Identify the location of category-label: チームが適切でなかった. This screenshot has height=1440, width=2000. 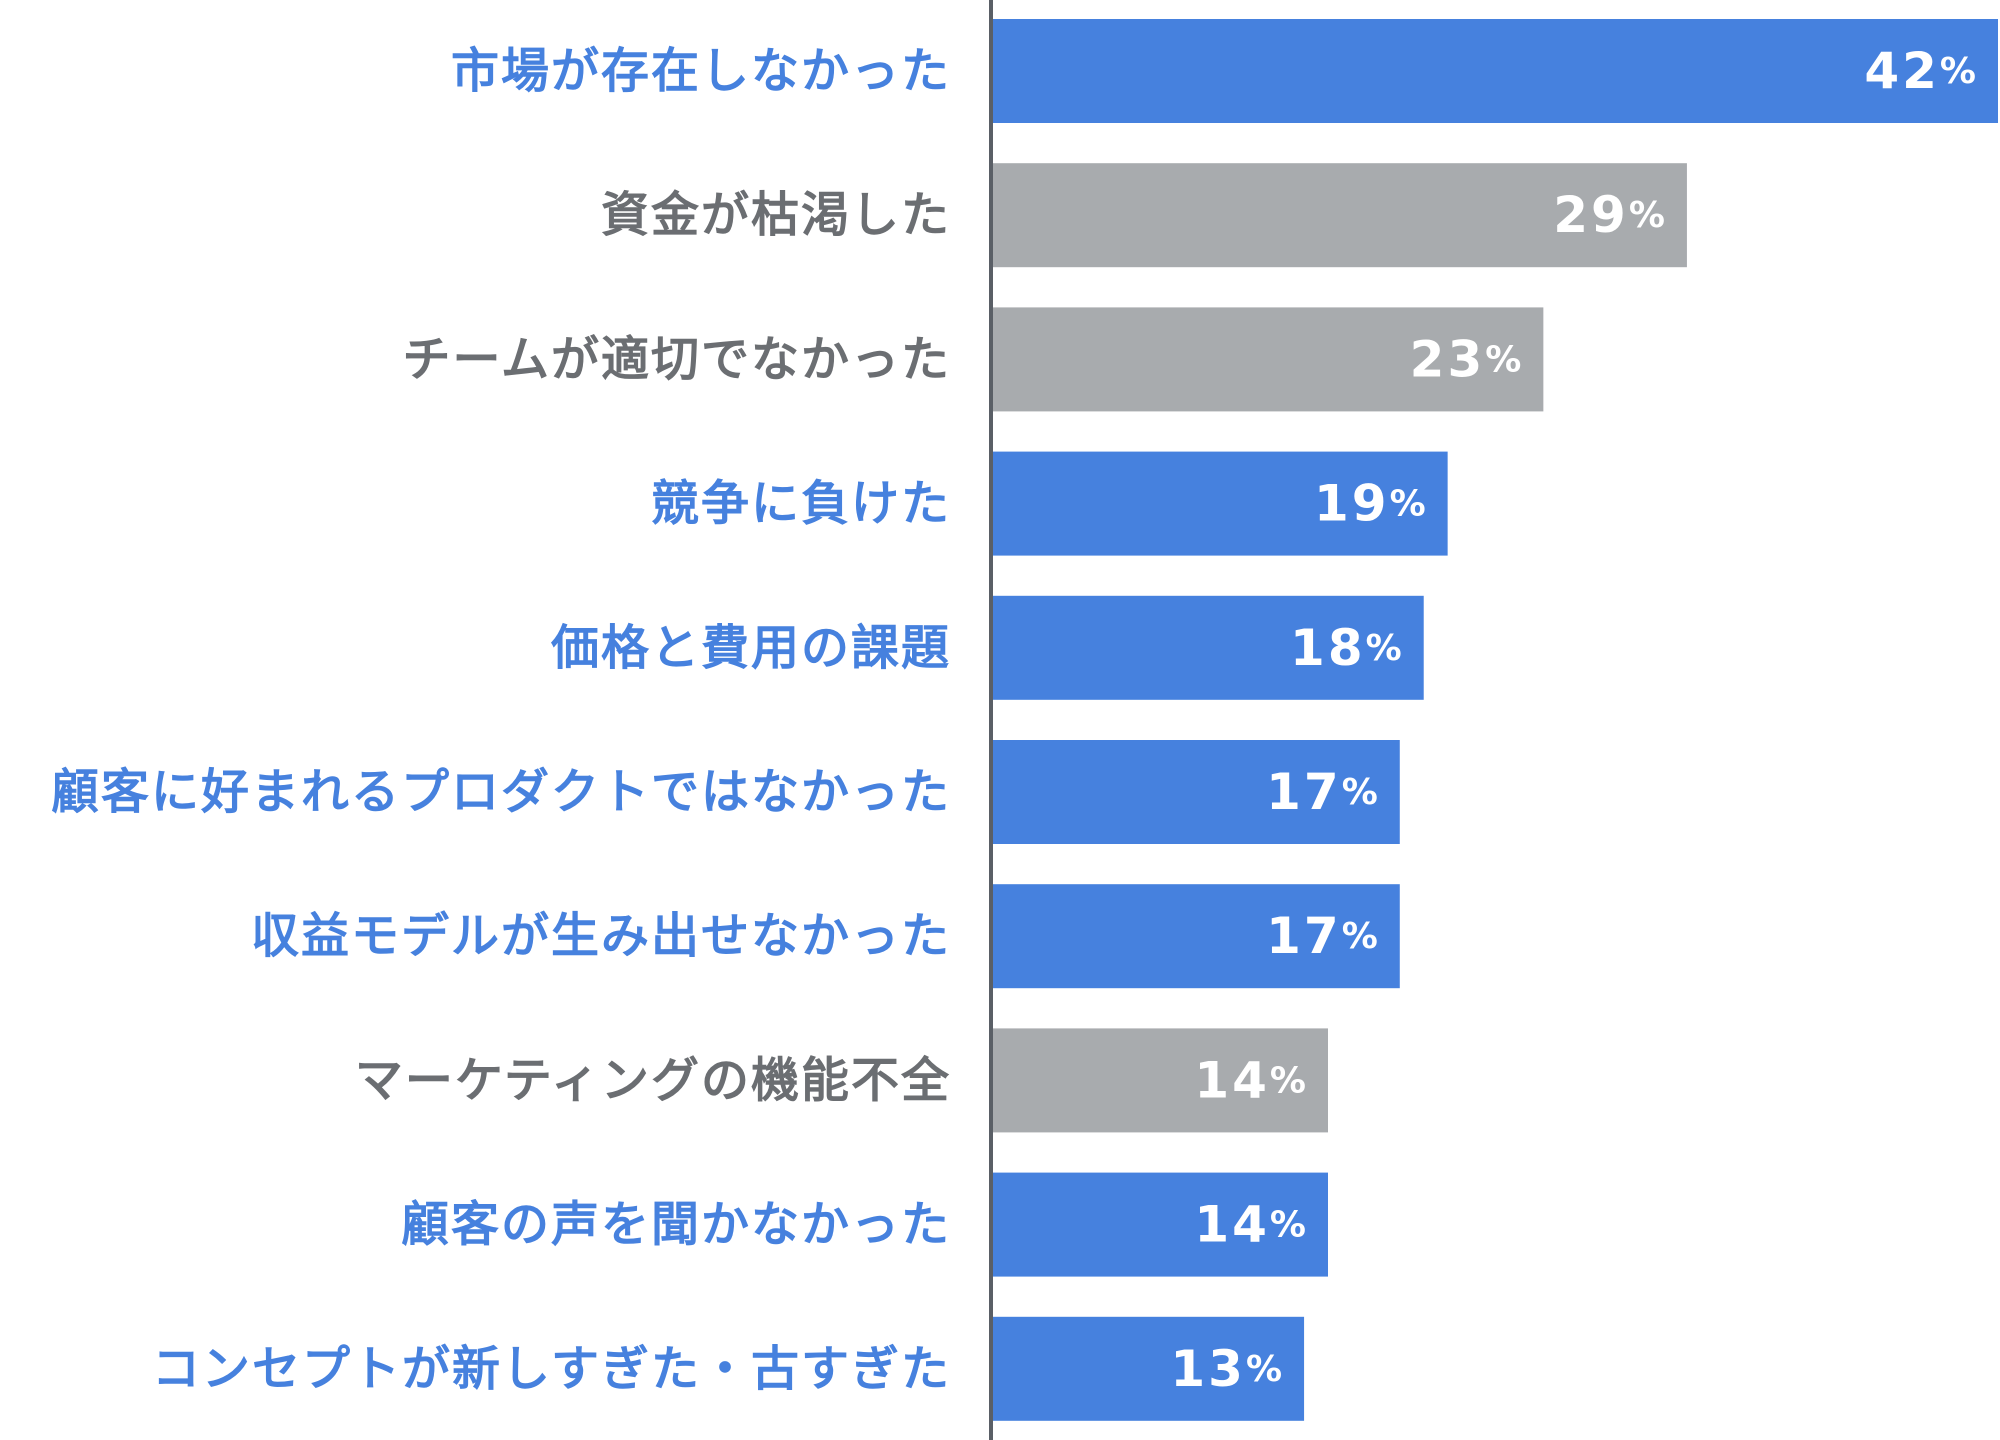
(676, 359).